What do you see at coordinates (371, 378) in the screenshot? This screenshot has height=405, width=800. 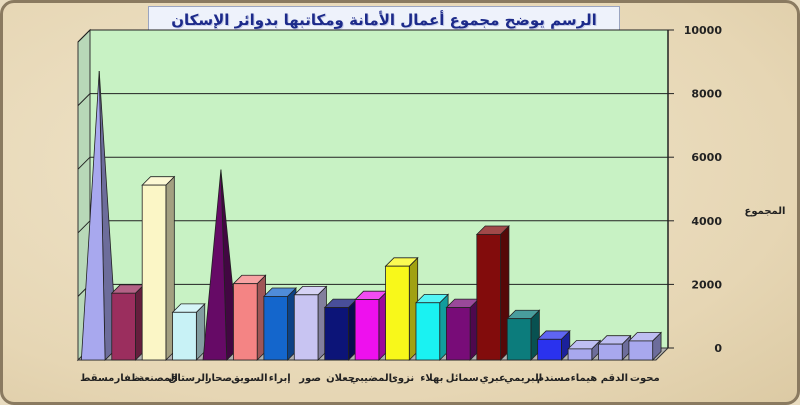 I see `x-tick-label: المضيبي` at bounding box center [371, 378].